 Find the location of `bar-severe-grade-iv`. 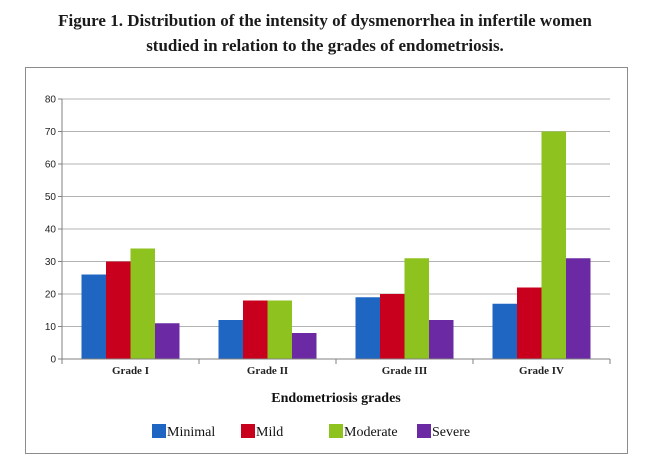

bar-severe-grade-iv is located at coordinates (578, 308).